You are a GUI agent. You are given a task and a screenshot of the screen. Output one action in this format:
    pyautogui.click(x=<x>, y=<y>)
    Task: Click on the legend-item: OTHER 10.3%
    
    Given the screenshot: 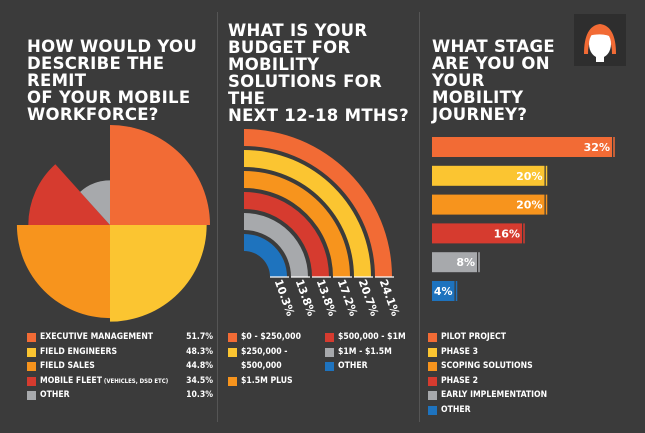 What is the action you would take?
    pyautogui.click(x=120, y=395)
    